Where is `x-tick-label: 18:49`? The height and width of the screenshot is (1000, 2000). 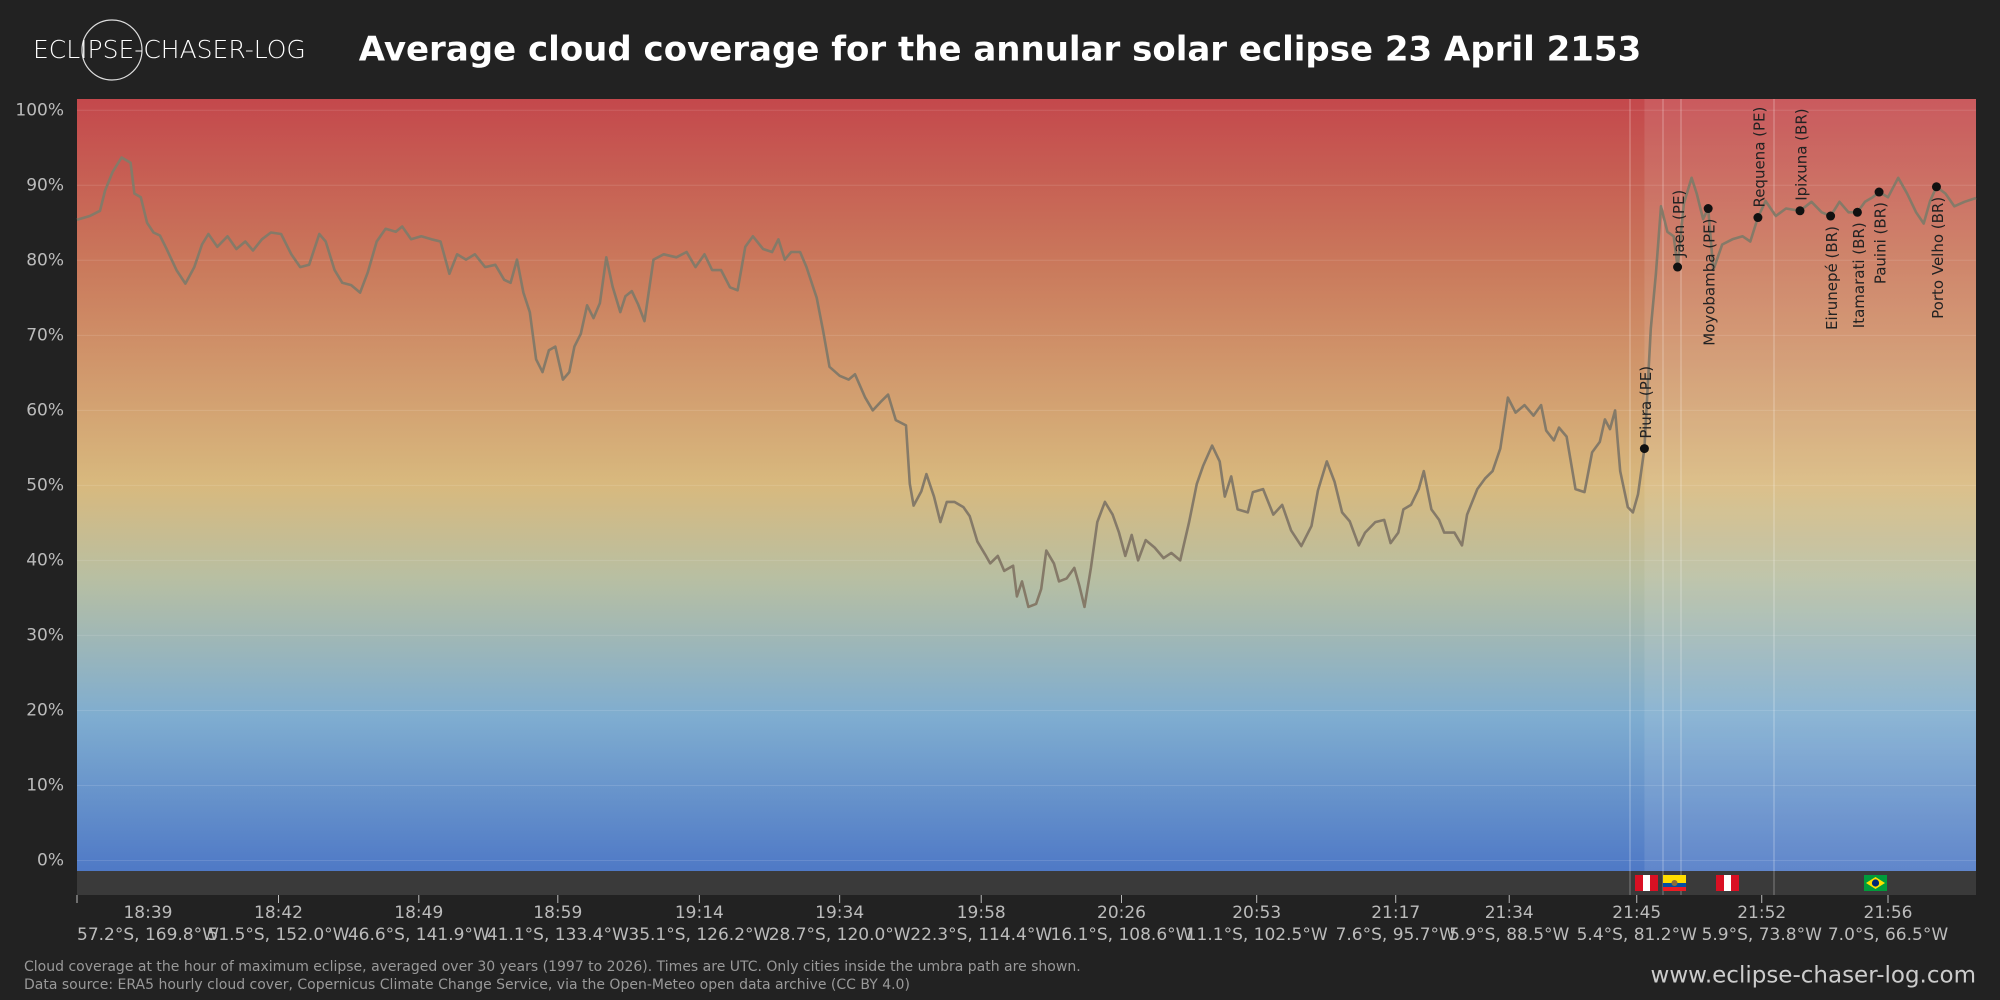
x-tick-label: 18:49 is located at coordinates (418, 913).